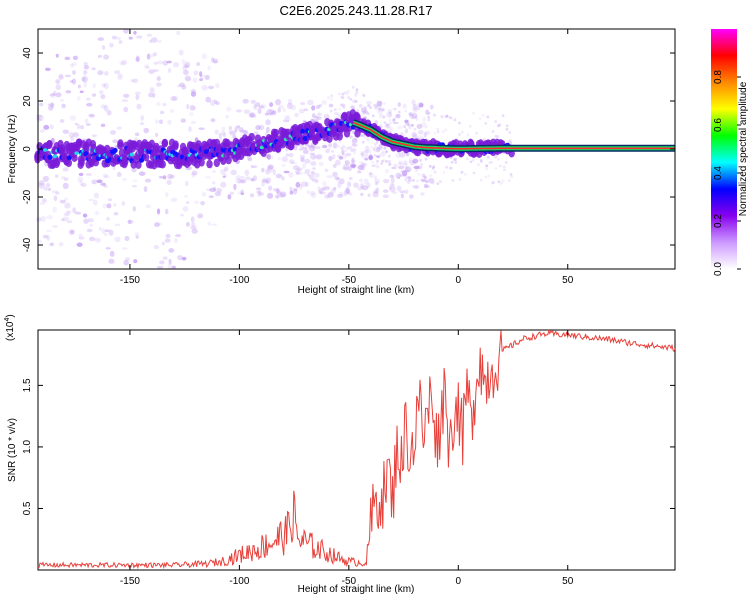 The width and height of the screenshot is (750, 600). Describe the element at coordinates (356, 10) in the screenshot. I see `figure-title: C2E6.2025.243.11.28.R17` at that location.